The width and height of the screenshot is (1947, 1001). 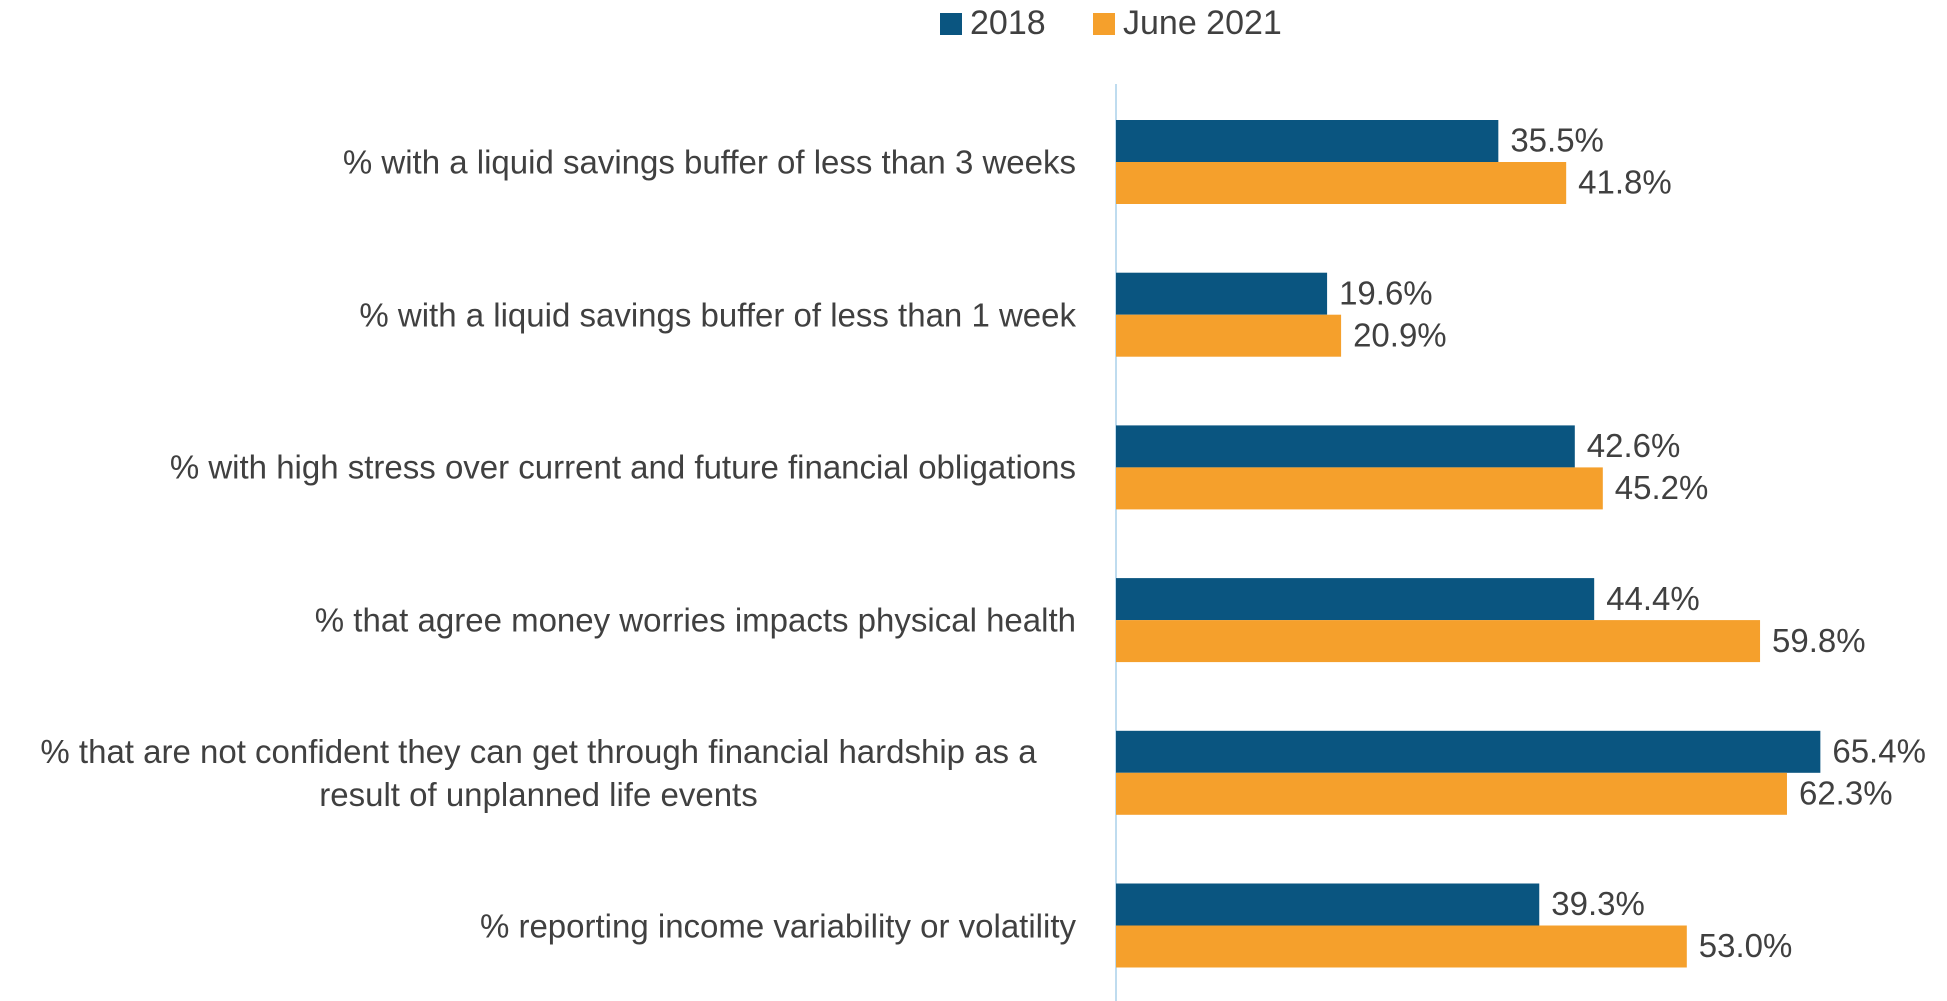 I want to click on value-label: 44.4%, so click(x=1653, y=598).